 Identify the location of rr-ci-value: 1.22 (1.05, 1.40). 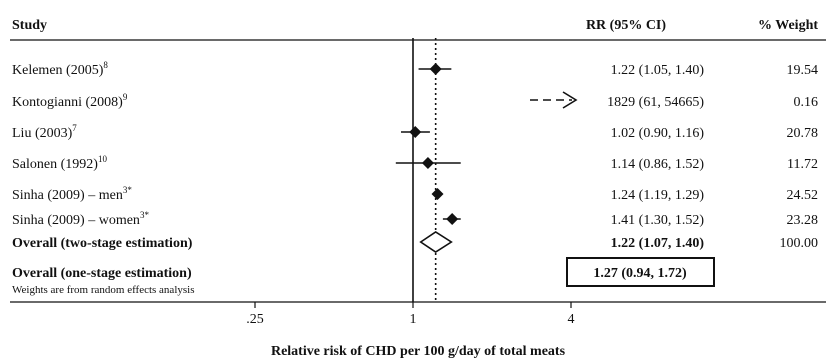
(658, 70).